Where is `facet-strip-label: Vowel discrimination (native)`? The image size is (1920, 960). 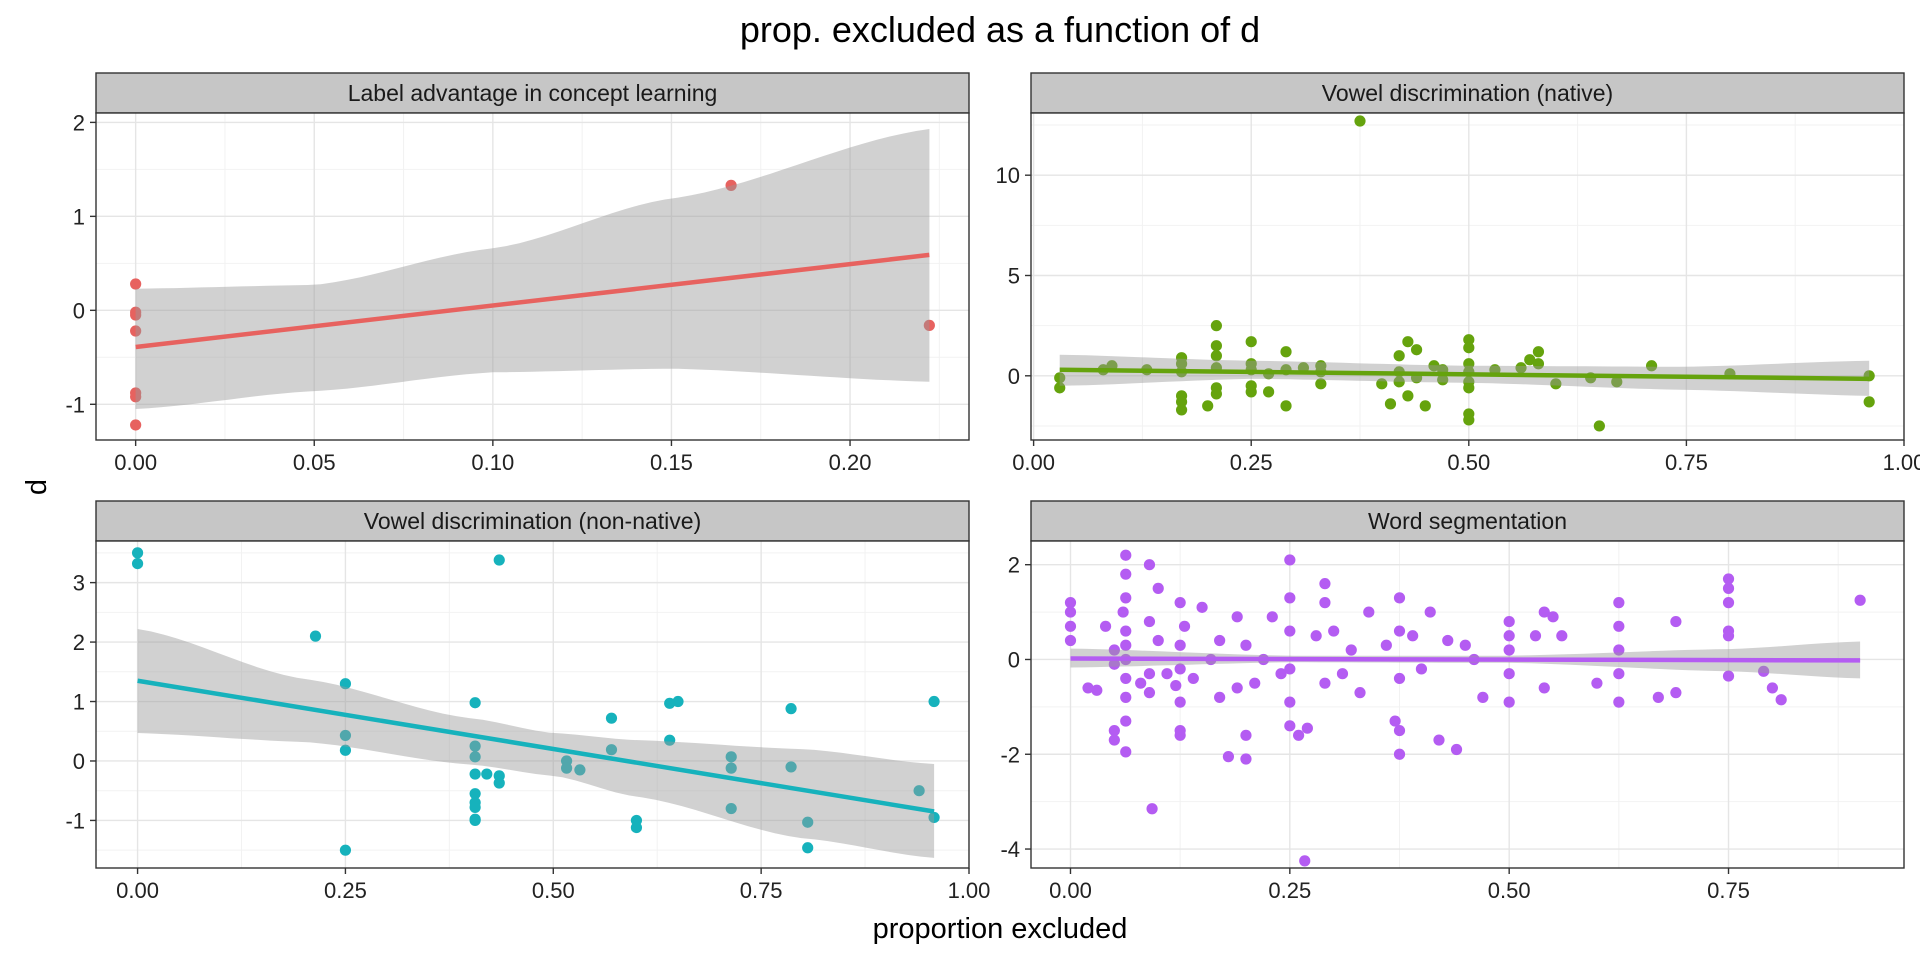
facet-strip-label: Vowel discrimination (native) is located at coordinates (1467, 93).